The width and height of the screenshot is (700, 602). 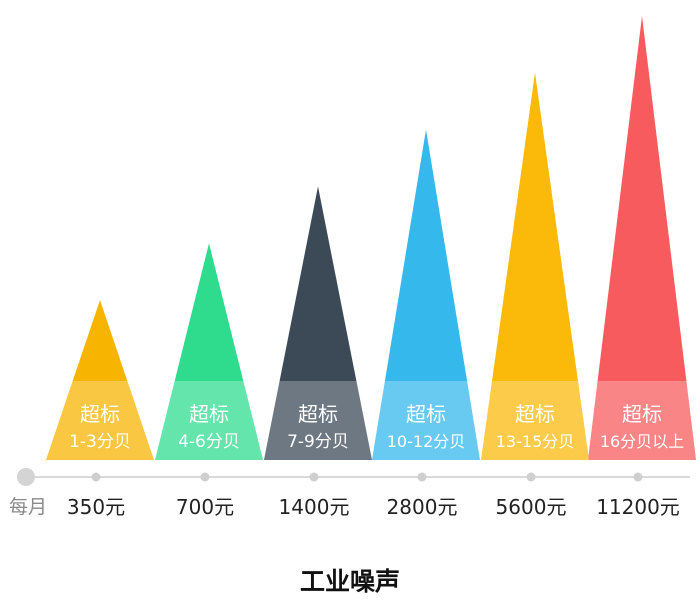 What do you see at coordinates (209, 414) in the screenshot?
I see `band-label-2: 超标` at bounding box center [209, 414].